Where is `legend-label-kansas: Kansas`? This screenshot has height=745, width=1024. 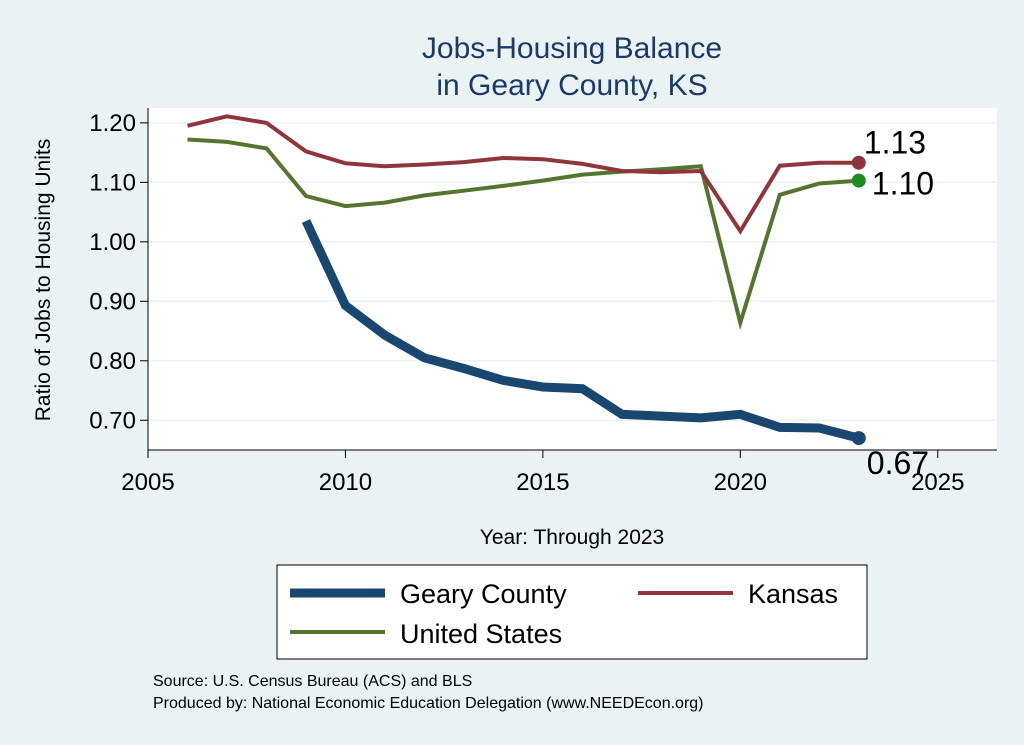
legend-label-kansas: Kansas is located at coordinates (793, 594).